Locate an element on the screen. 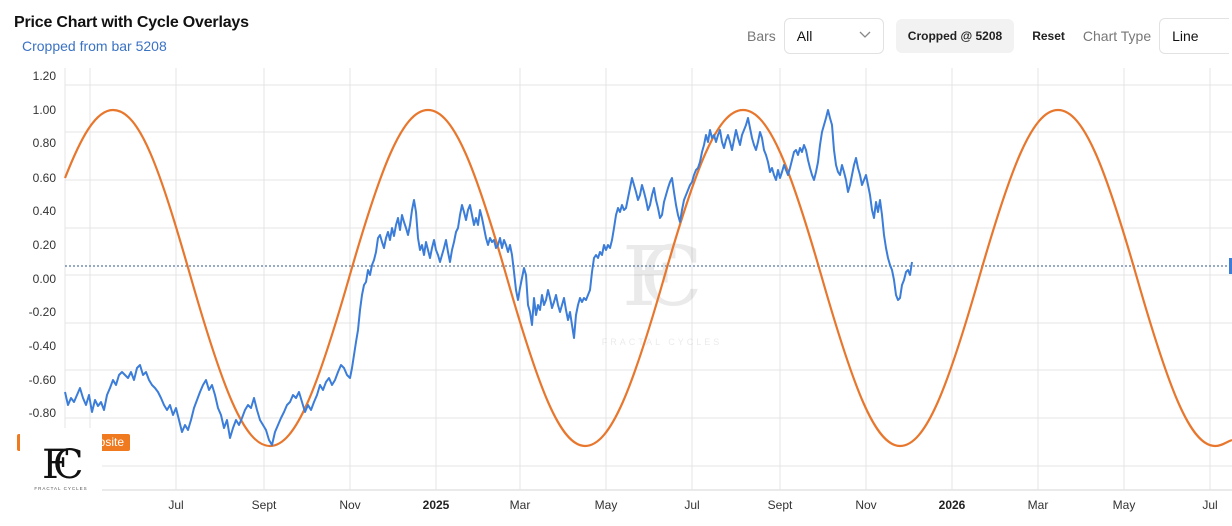 This screenshot has height=526, width=1232. logo-c-glyph: C is located at coordinates (68, 465).